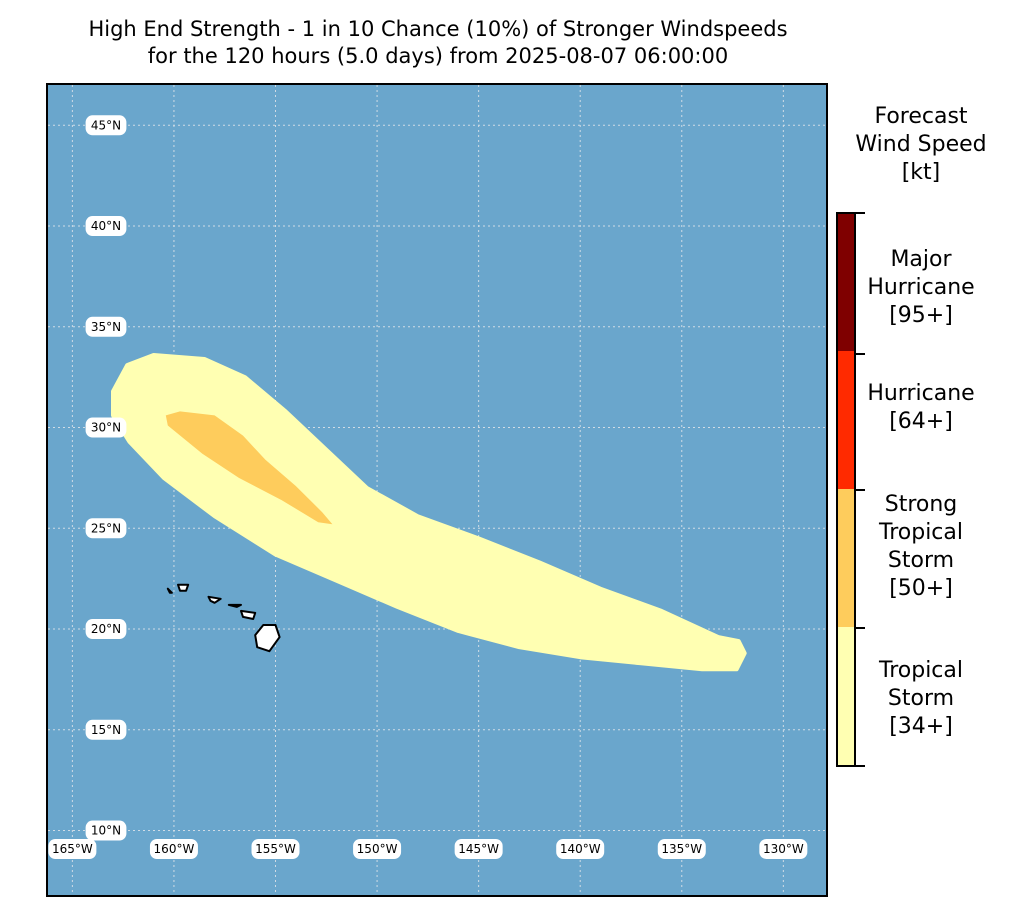 Image resolution: width=1015 pixels, height=917 pixels. I want to click on legend-label-tropical-storm: Tropical Storm [34+], so click(921, 699).